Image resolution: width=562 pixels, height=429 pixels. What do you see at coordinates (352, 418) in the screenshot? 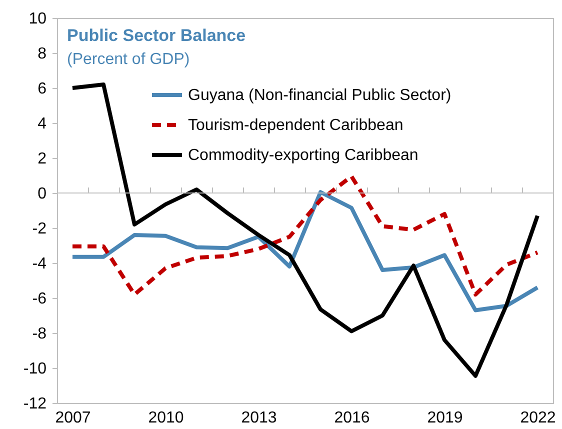
I see `x-tick-label: 2016` at bounding box center [352, 418].